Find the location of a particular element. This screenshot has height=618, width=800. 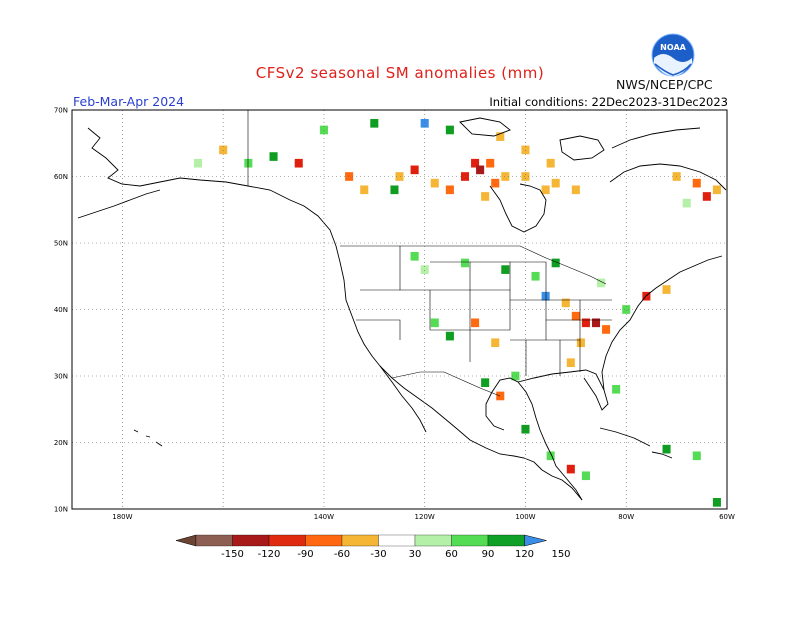

lat-label: 70N is located at coordinates (61, 111).